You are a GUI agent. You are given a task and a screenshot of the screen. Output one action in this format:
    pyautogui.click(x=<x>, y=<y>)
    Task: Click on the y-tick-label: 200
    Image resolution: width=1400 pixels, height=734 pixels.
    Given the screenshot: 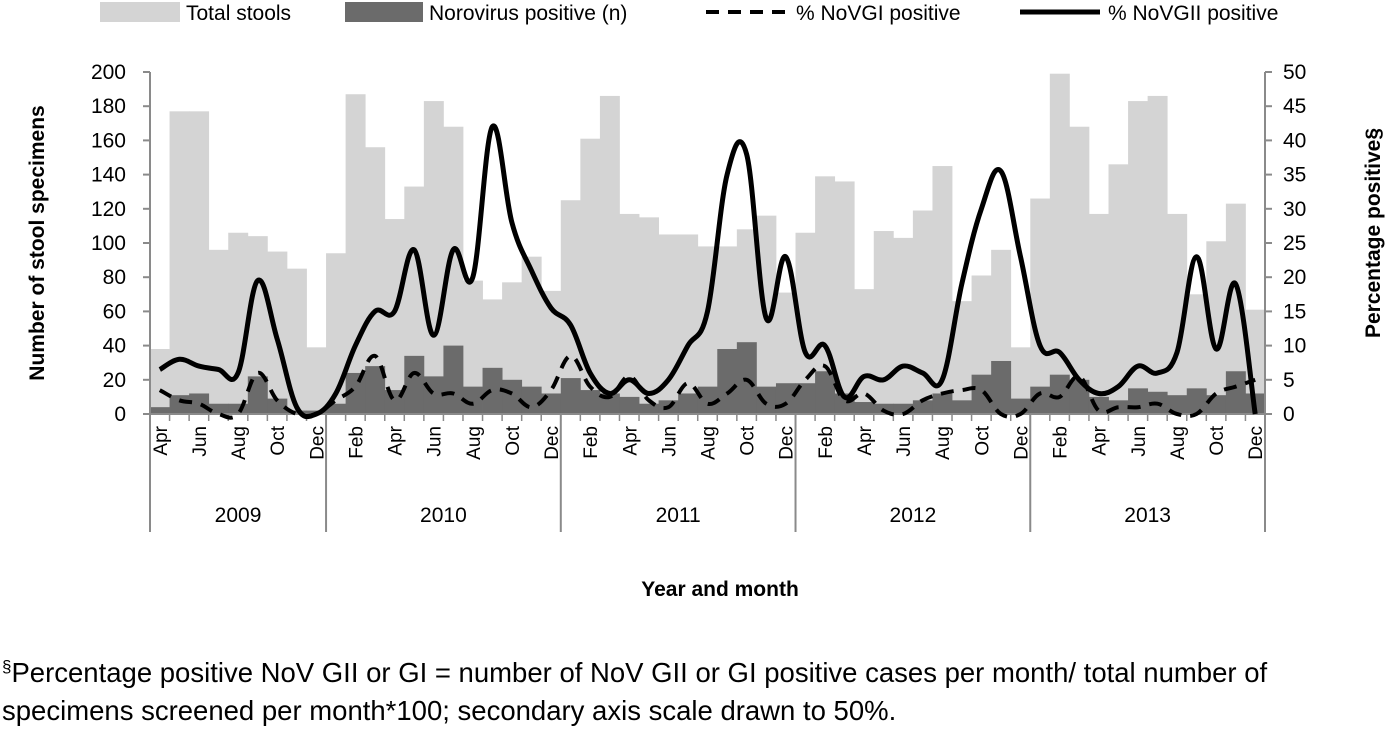 What is the action you would take?
    pyautogui.click(x=108, y=72)
    